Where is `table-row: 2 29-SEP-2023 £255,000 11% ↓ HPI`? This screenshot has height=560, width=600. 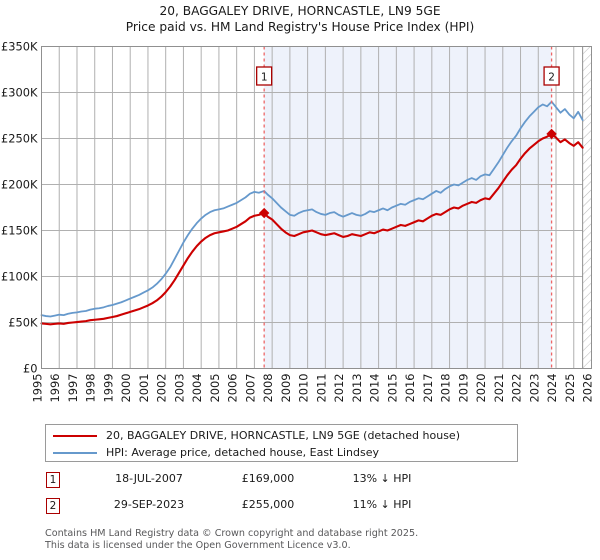 table-row: 2 29-SEP-2023 £255,000 11% ↓ HPI is located at coordinates (281, 509).